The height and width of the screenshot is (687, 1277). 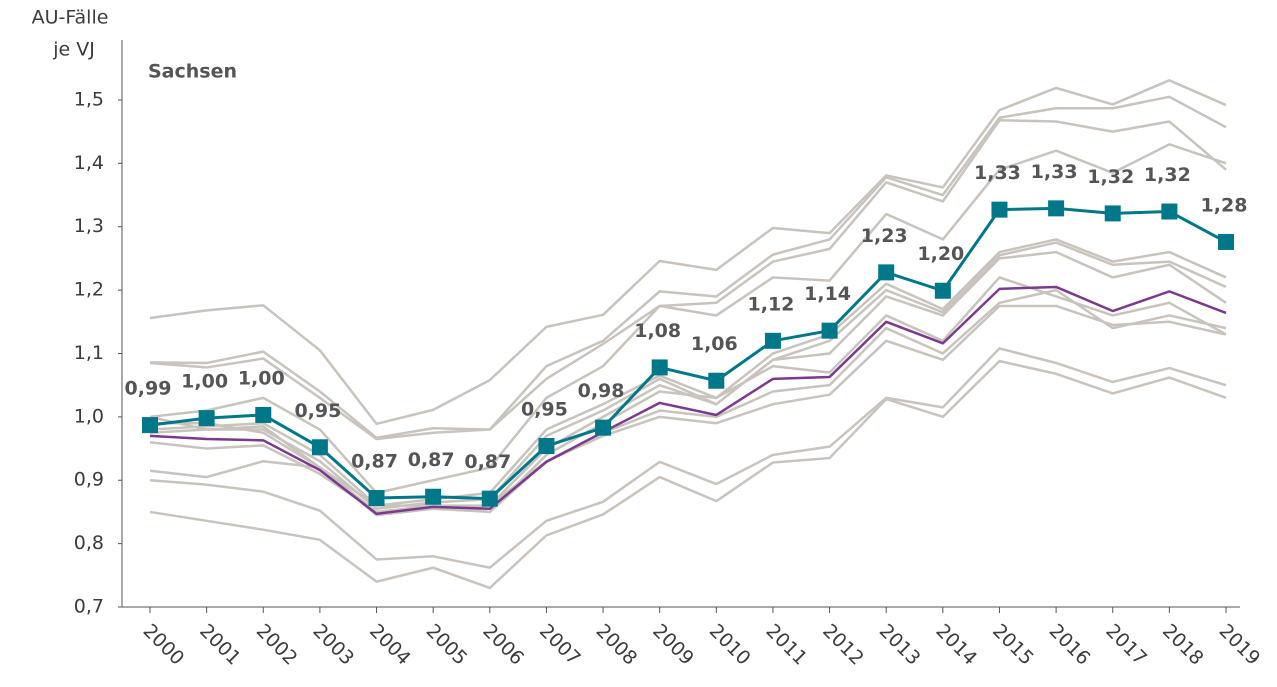 I want to click on data-label: 1,06, so click(x=714, y=344).